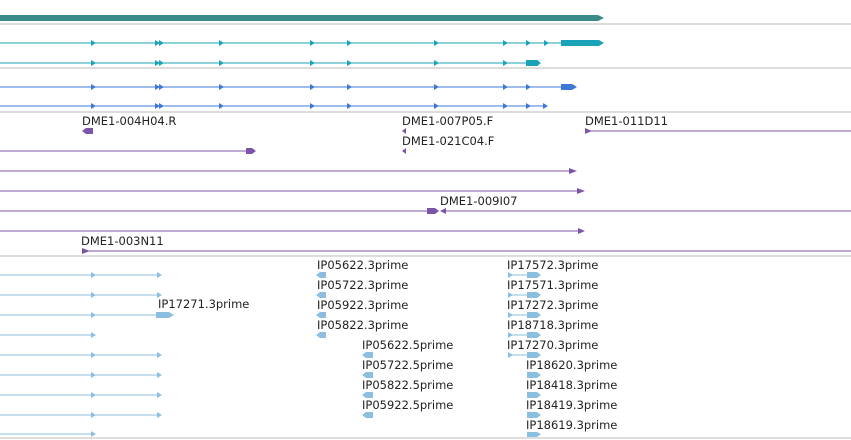  What do you see at coordinates (122, 241) in the screenshot?
I see `clone-label: DME1-003N11` at bounding box center [122, 241].